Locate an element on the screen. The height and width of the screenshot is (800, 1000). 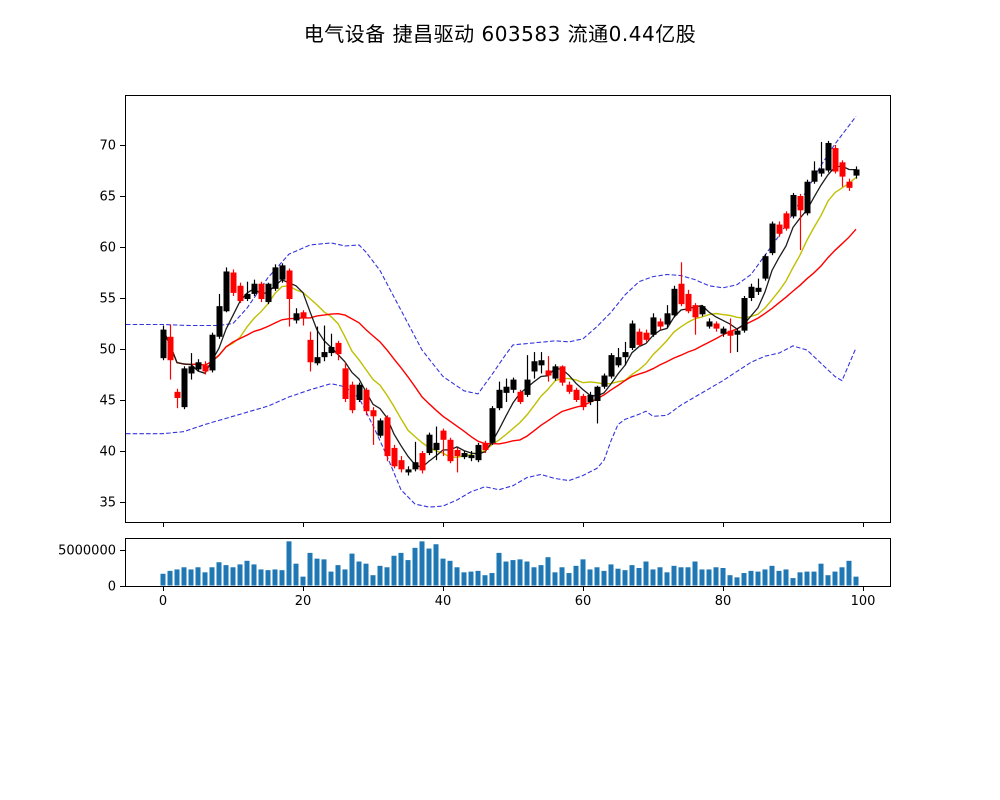
price-tick-label: 60 is located at coordinates (107, 248).